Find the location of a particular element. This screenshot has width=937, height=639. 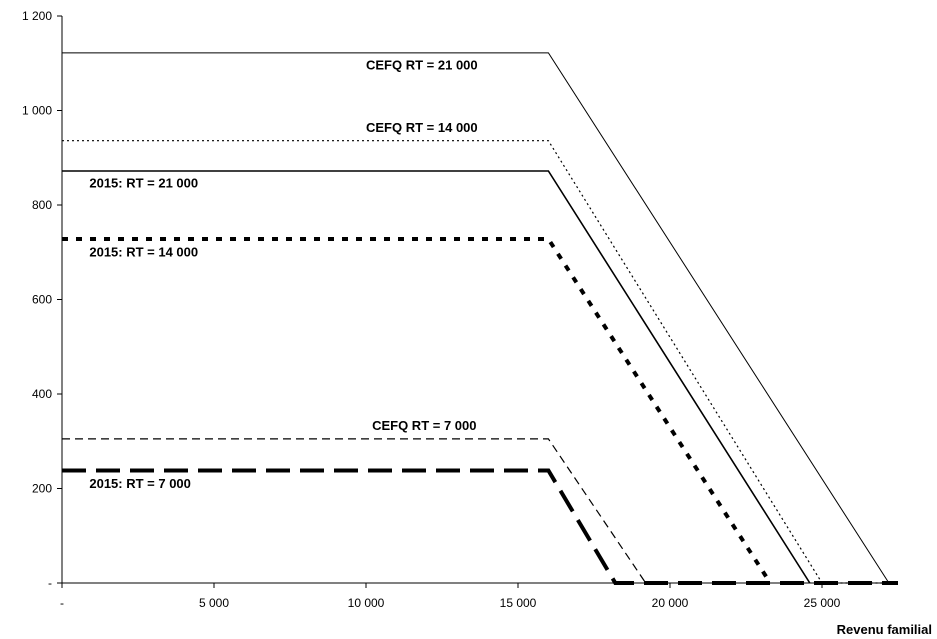

series-label-1: CEFQ RT = 21 000 is located at coordinates (422, 65).